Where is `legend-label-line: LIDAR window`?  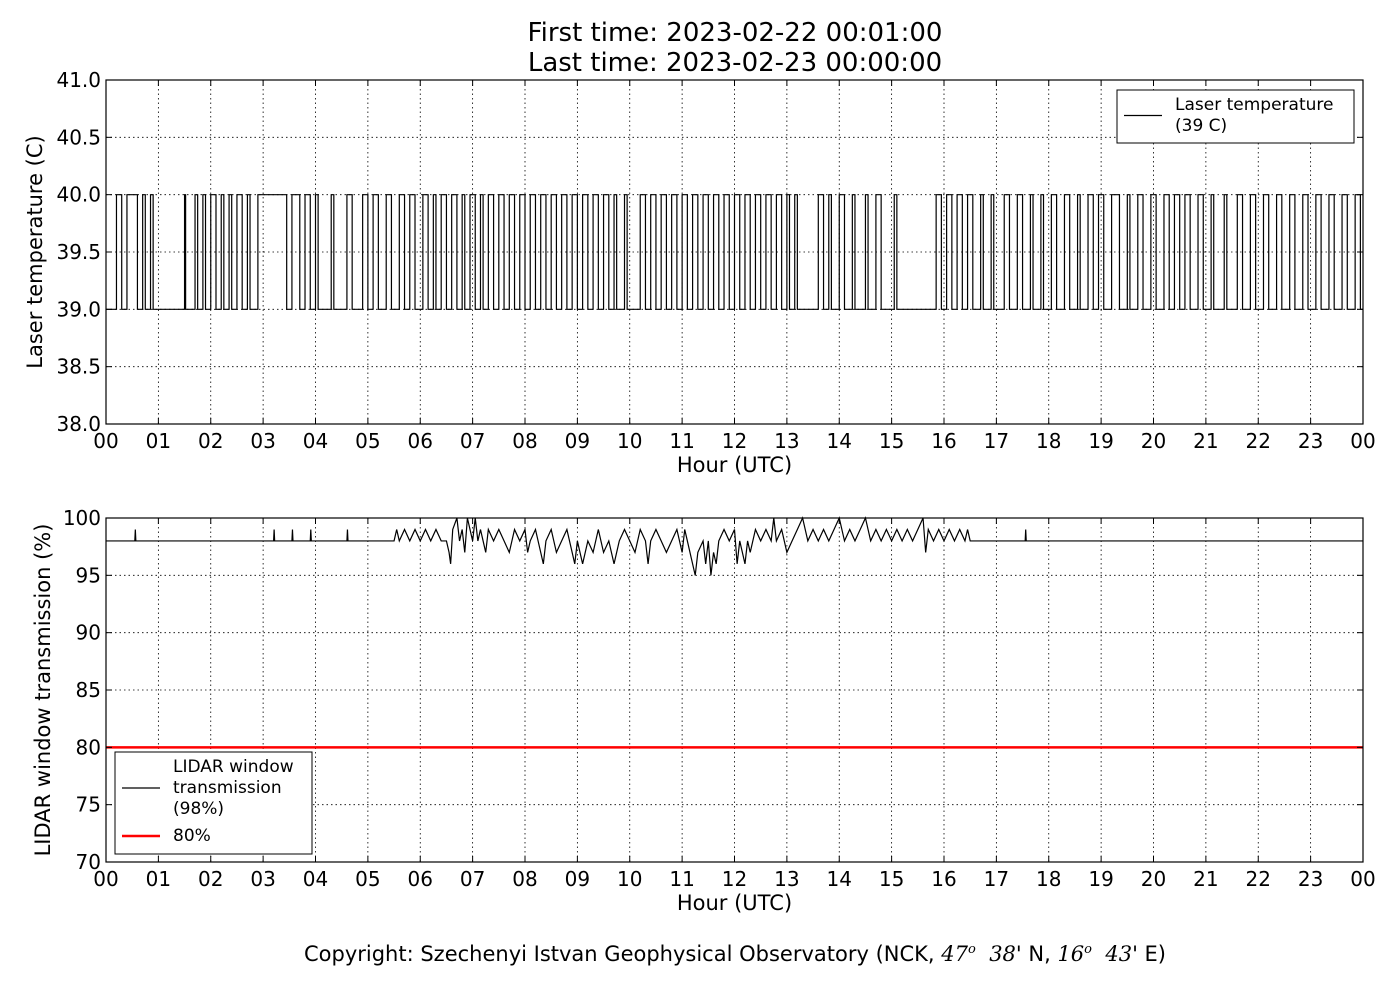
legend-label-line: LIDAR window is located at coordinates (233, 767).